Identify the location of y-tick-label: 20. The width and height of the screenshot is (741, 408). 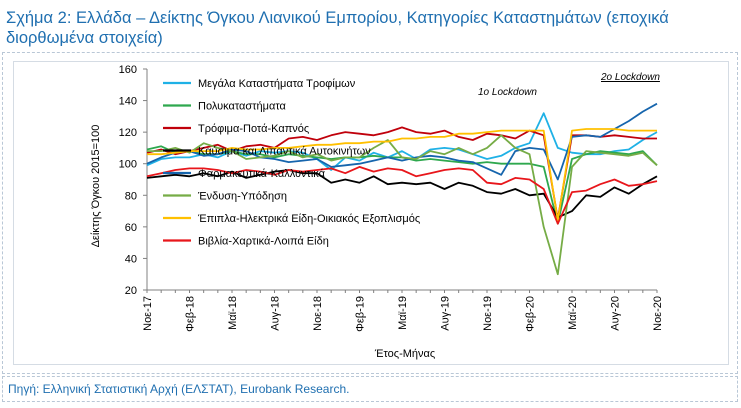
(131, 291).